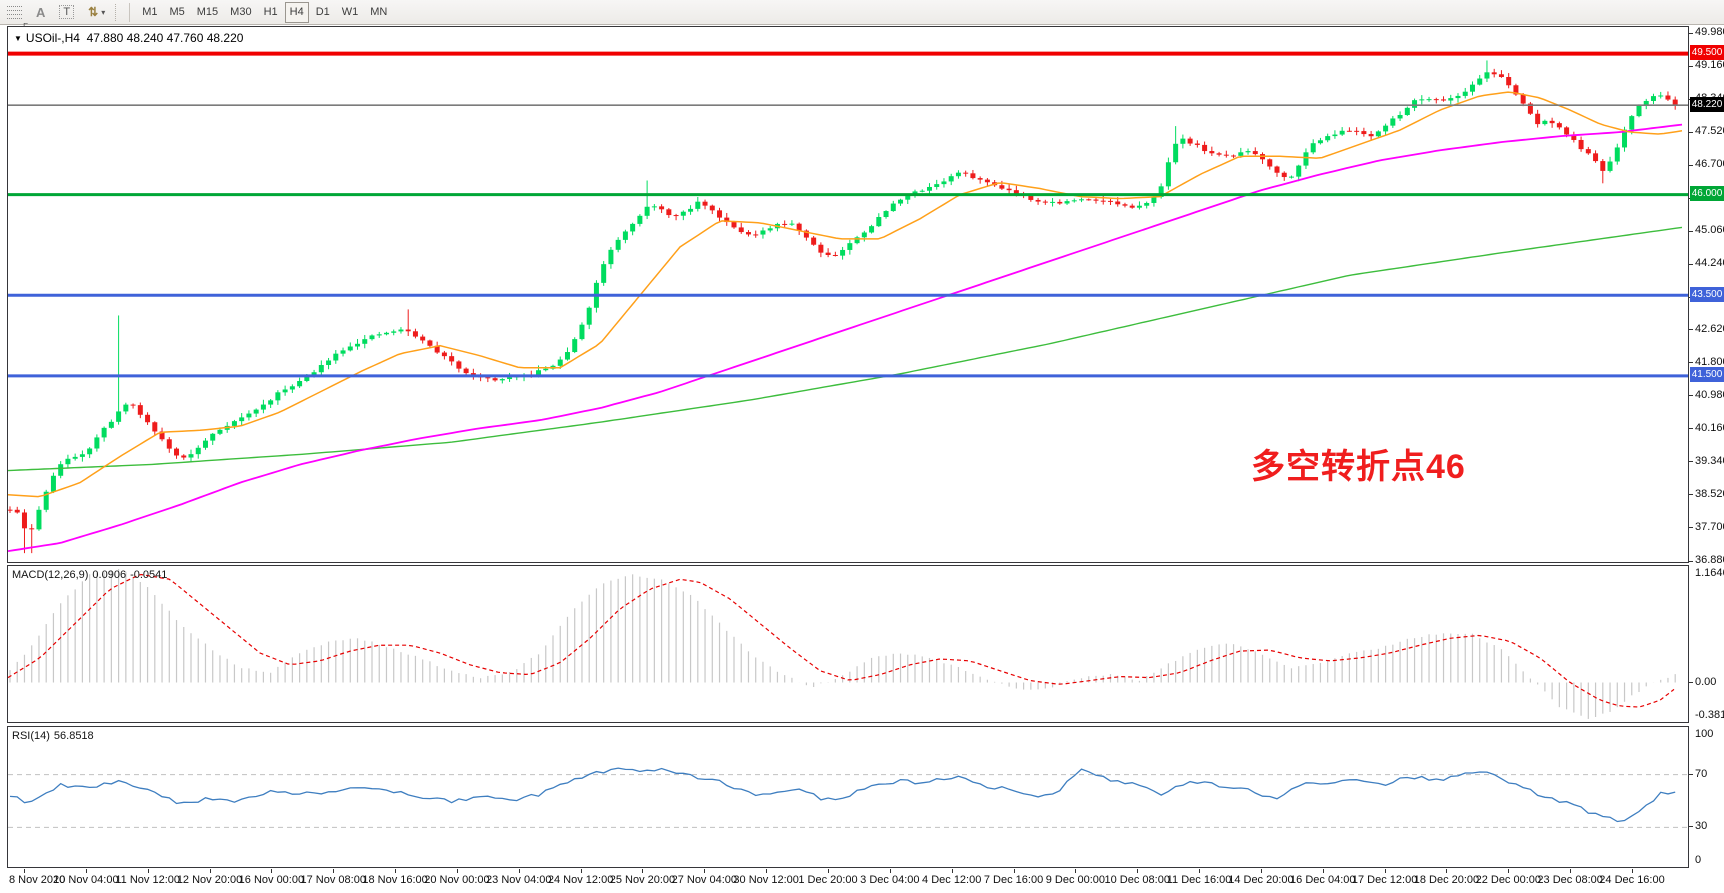  What do you see at coordinates (1570, 880) in the screenshot?
I see `time-tick-label: 23 Dec 08:00` at bounding box center [1570, 880].